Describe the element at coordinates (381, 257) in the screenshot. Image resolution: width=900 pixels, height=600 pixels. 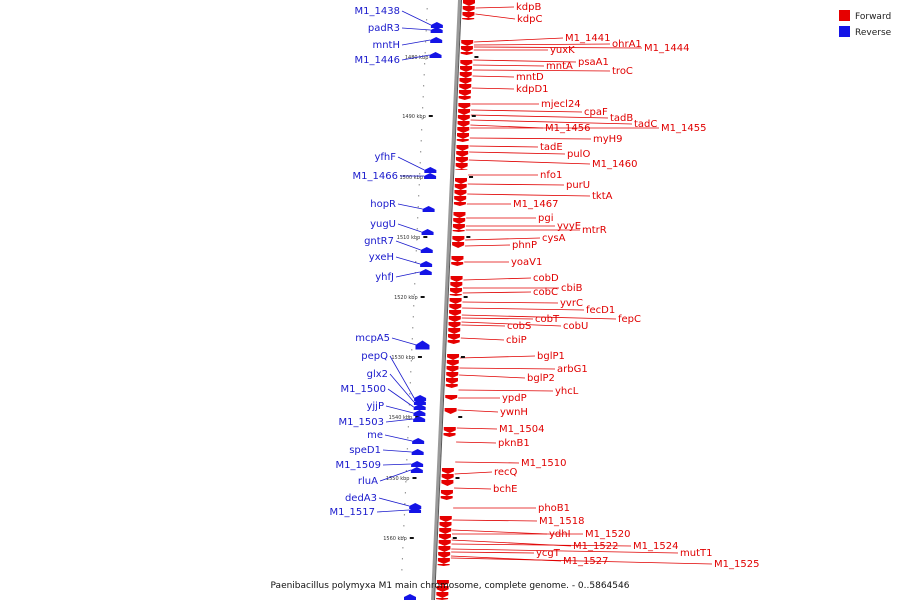
I see `reverse-gene-label: yxeH` at that location.